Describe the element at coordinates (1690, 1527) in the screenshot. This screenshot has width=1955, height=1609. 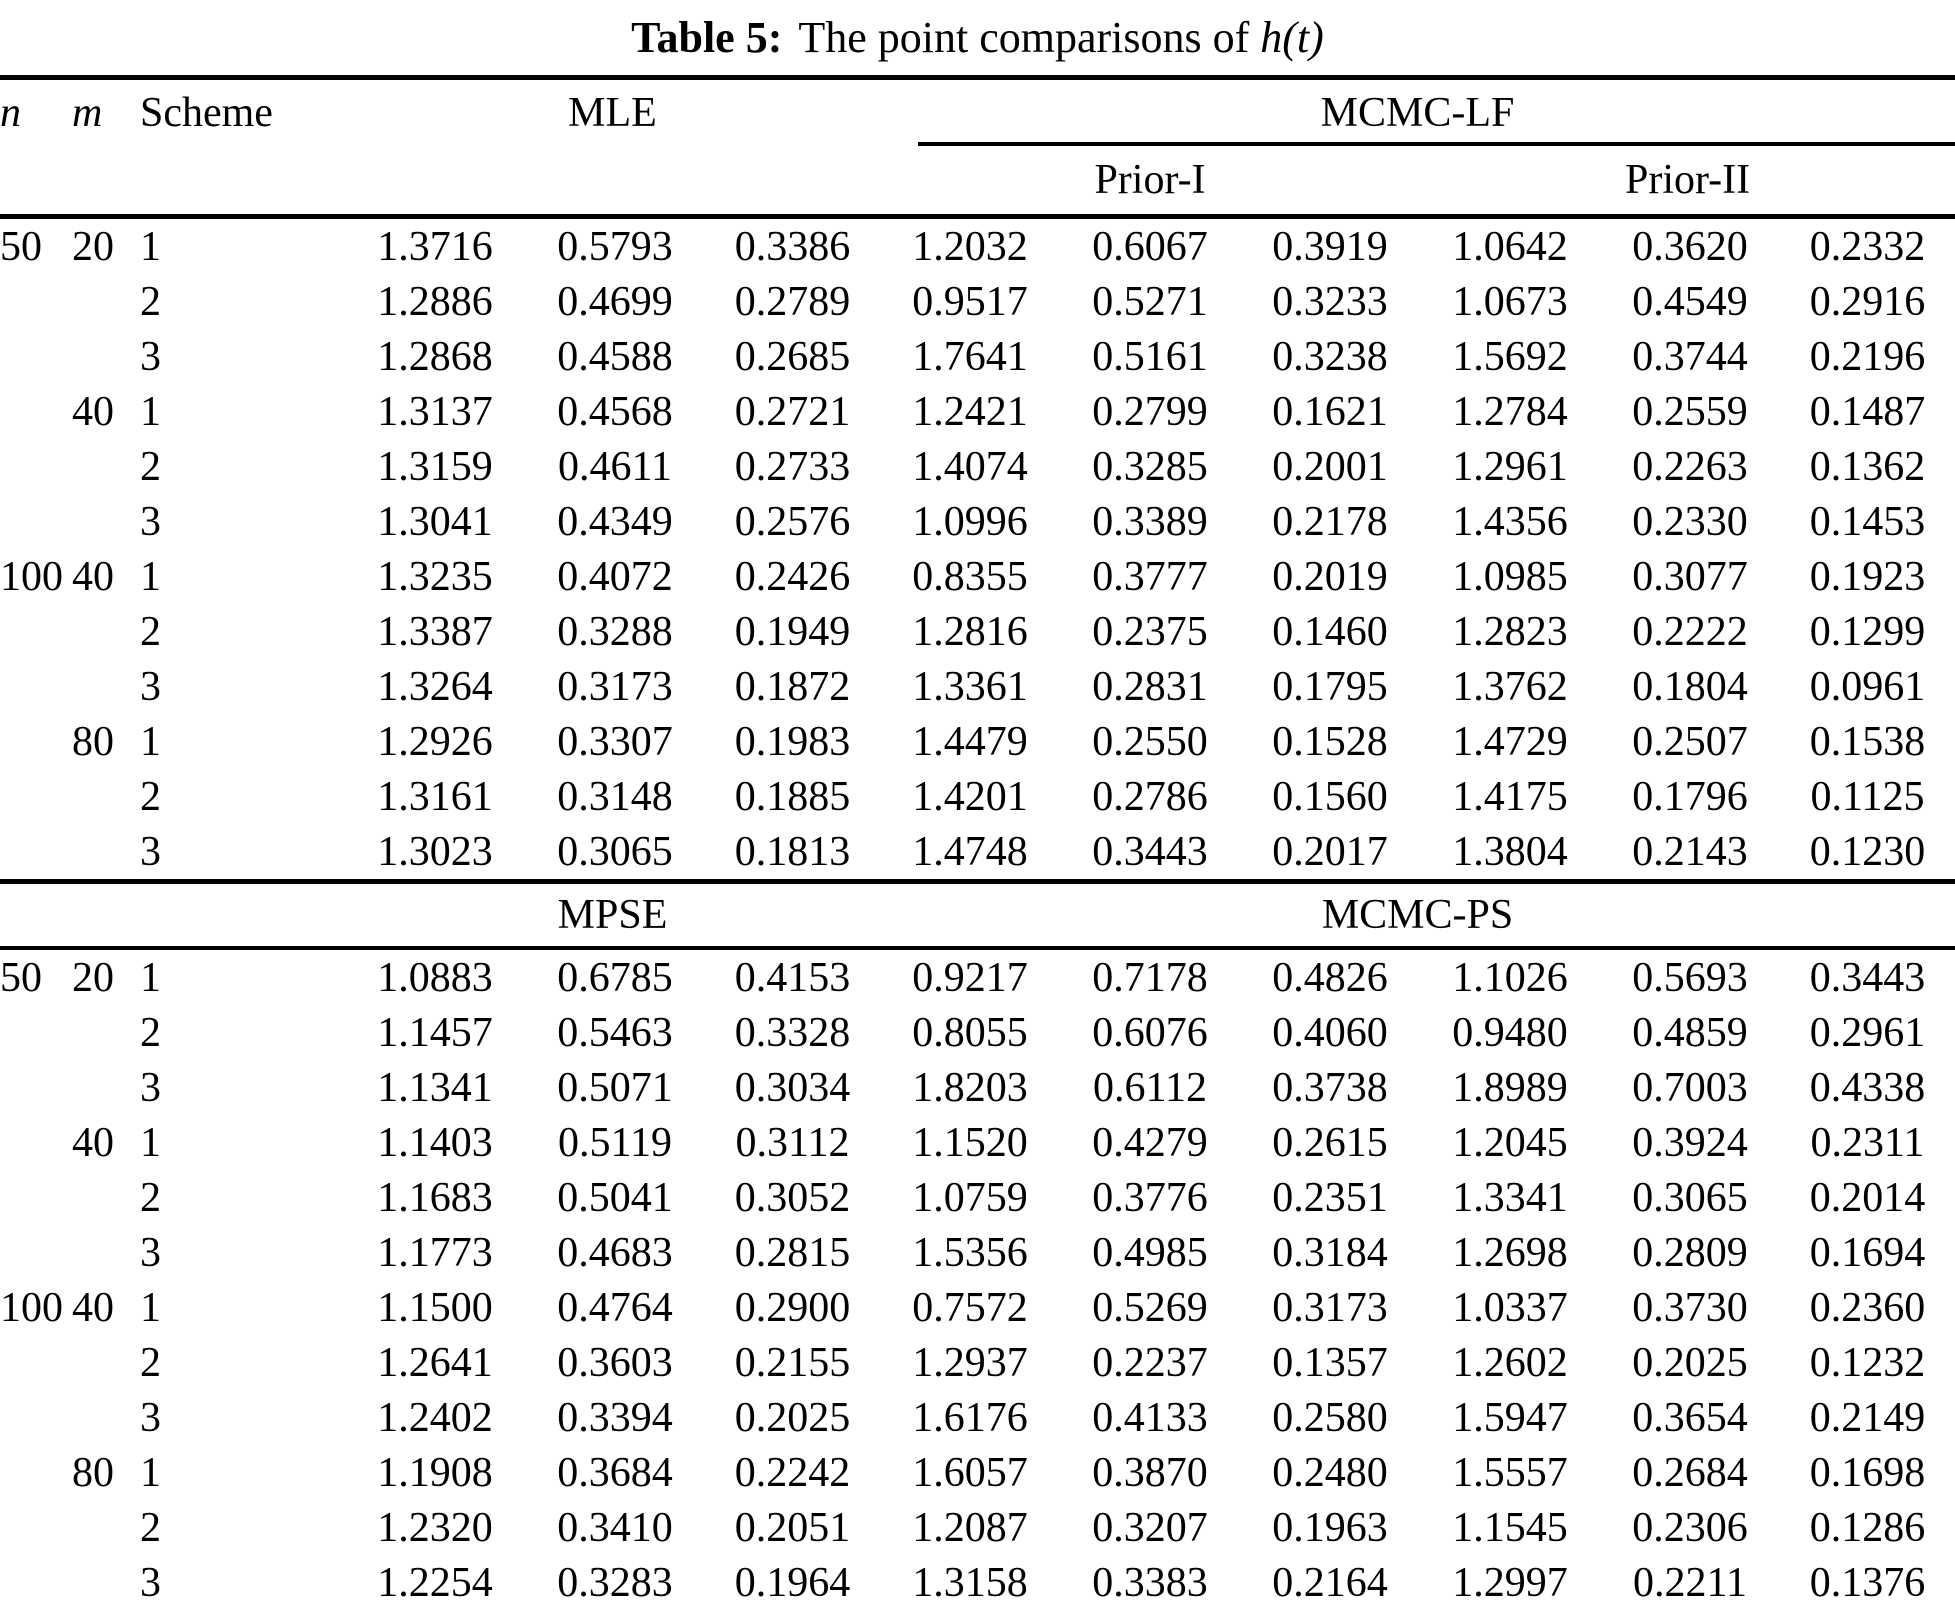
I see `cell-c11: 0.2306` at that location.